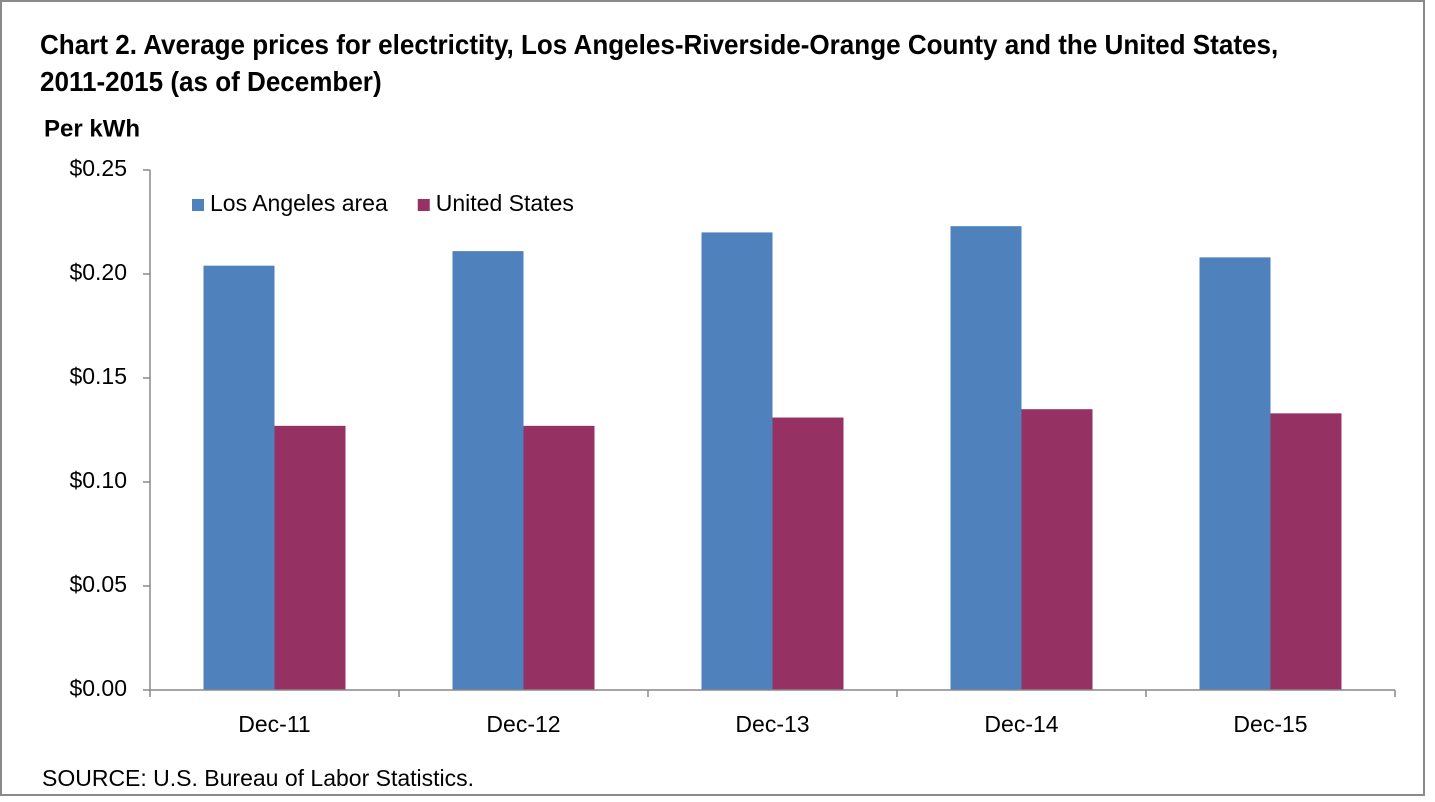  What do you see at coordinates (772, 724) in the screenshot?
I see `x-tick-label: Dec-13` at bounding box center [772, 724].